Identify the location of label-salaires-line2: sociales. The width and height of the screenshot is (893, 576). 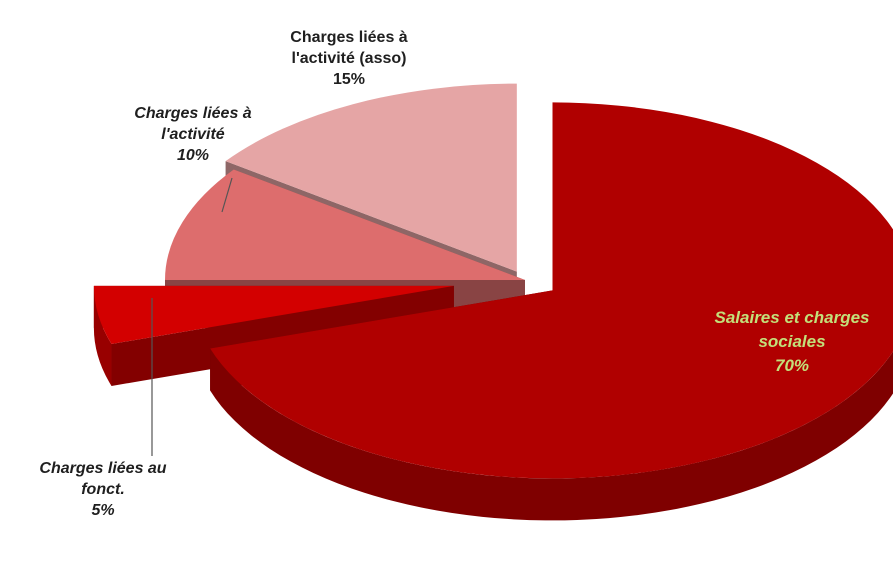
(792, 341).